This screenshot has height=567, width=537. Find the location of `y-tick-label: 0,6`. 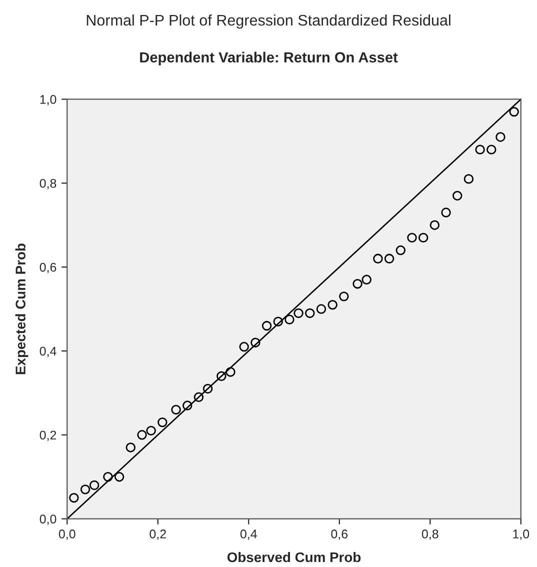

y-tick-label: 0,6 is located at coordinates (48, 268).